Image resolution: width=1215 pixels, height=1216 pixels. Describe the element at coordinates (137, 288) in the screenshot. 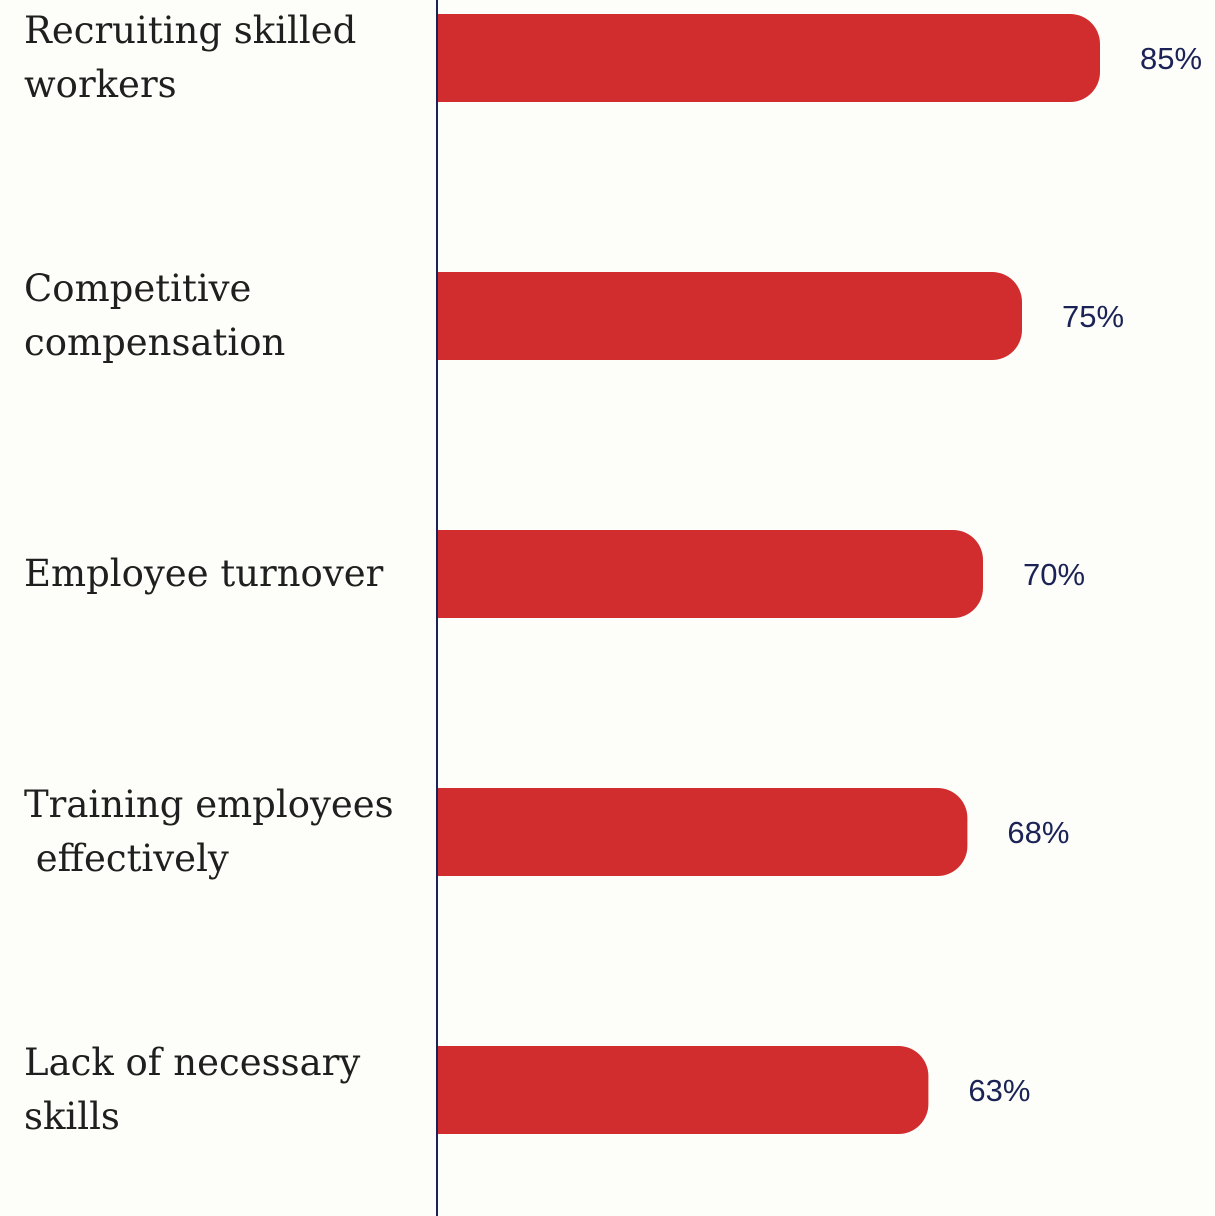

I see `category-label-line: Competitive` at that location.